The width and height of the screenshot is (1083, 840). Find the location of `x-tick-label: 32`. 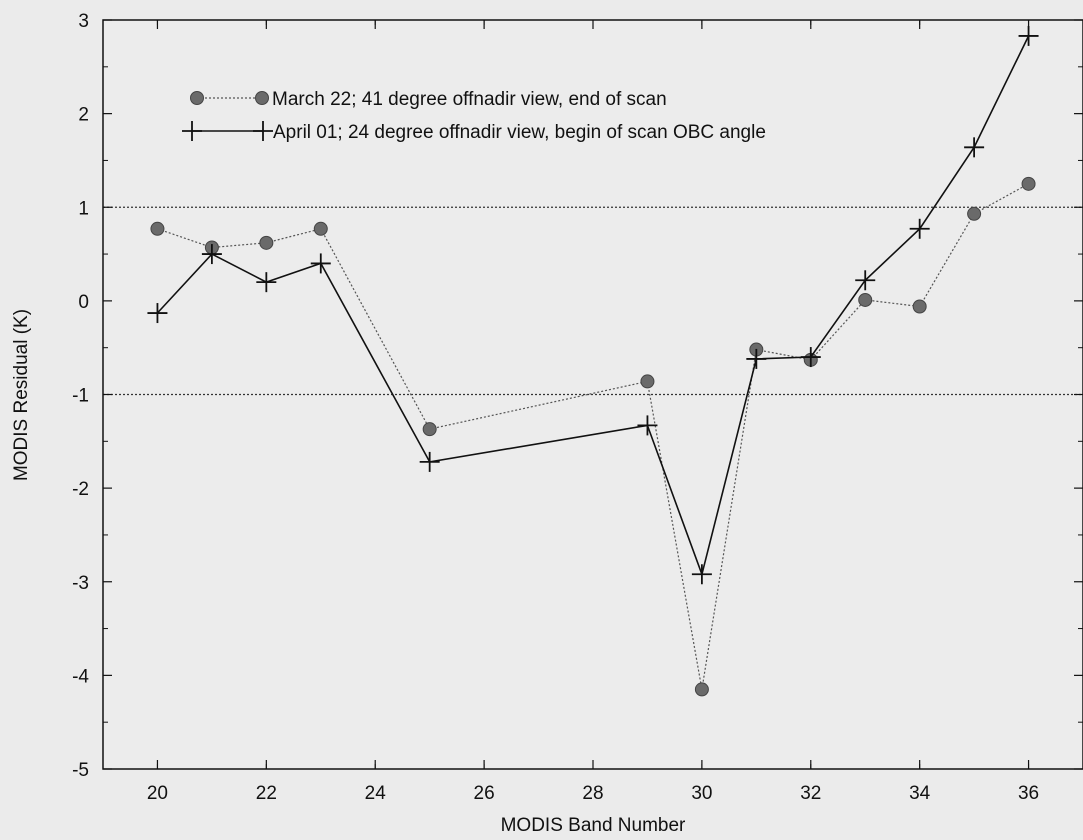

x-tick-label: 32 is located at coordinates (810, 793).